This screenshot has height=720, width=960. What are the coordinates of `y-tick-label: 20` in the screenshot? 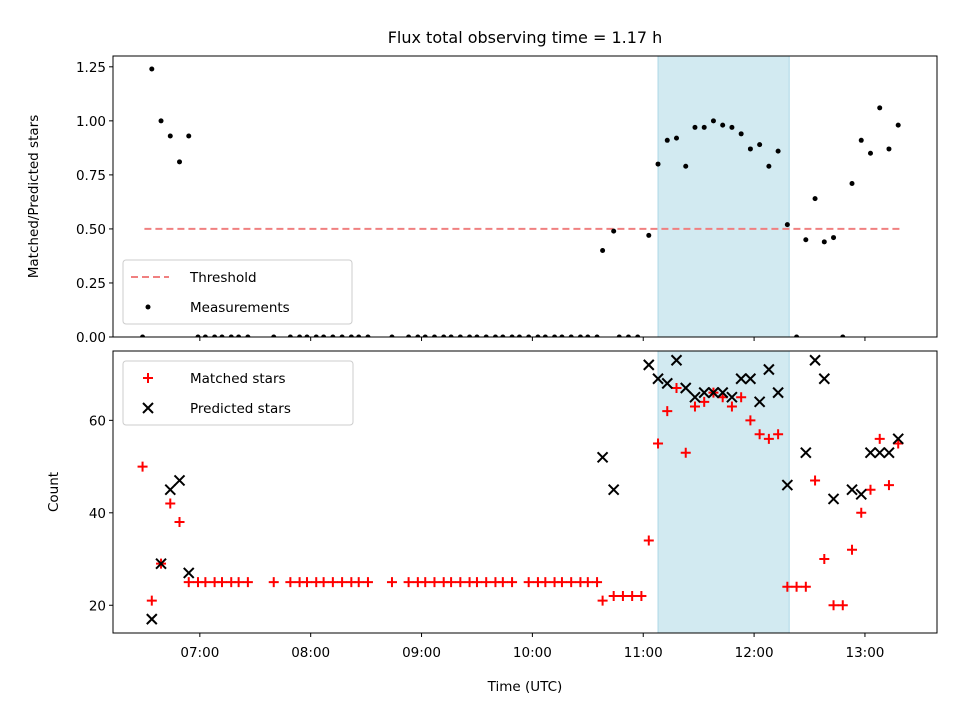 It's located at (97, 606).